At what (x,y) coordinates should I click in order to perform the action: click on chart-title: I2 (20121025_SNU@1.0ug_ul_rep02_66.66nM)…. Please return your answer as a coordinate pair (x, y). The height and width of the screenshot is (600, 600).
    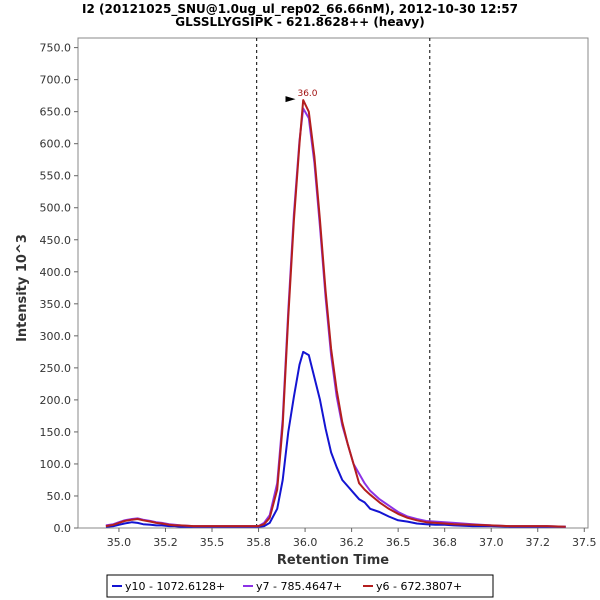
    Looking at the image, I should click on (300, 9).